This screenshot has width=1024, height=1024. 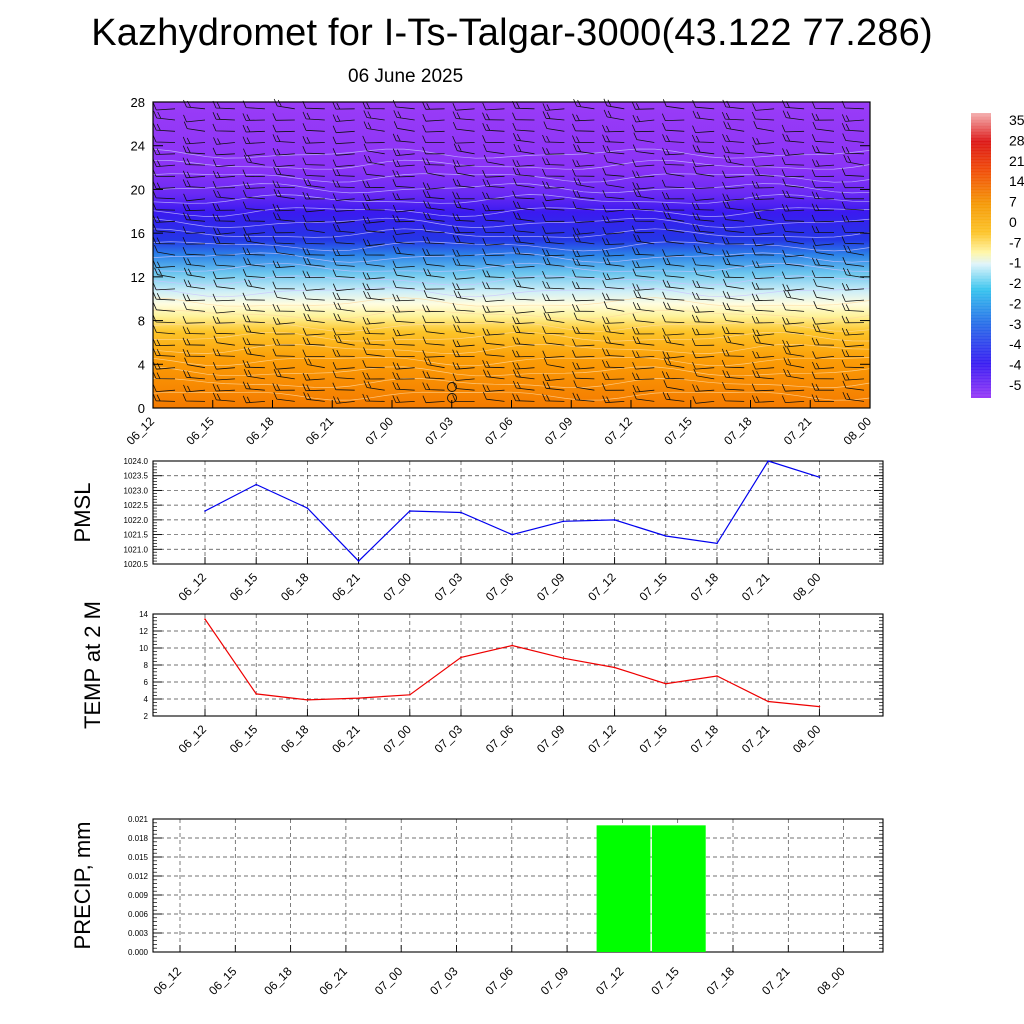 What do you see at coordinates (512, 383) in the screenshot?
I see `contour-line` at bounding box center [512, 383].